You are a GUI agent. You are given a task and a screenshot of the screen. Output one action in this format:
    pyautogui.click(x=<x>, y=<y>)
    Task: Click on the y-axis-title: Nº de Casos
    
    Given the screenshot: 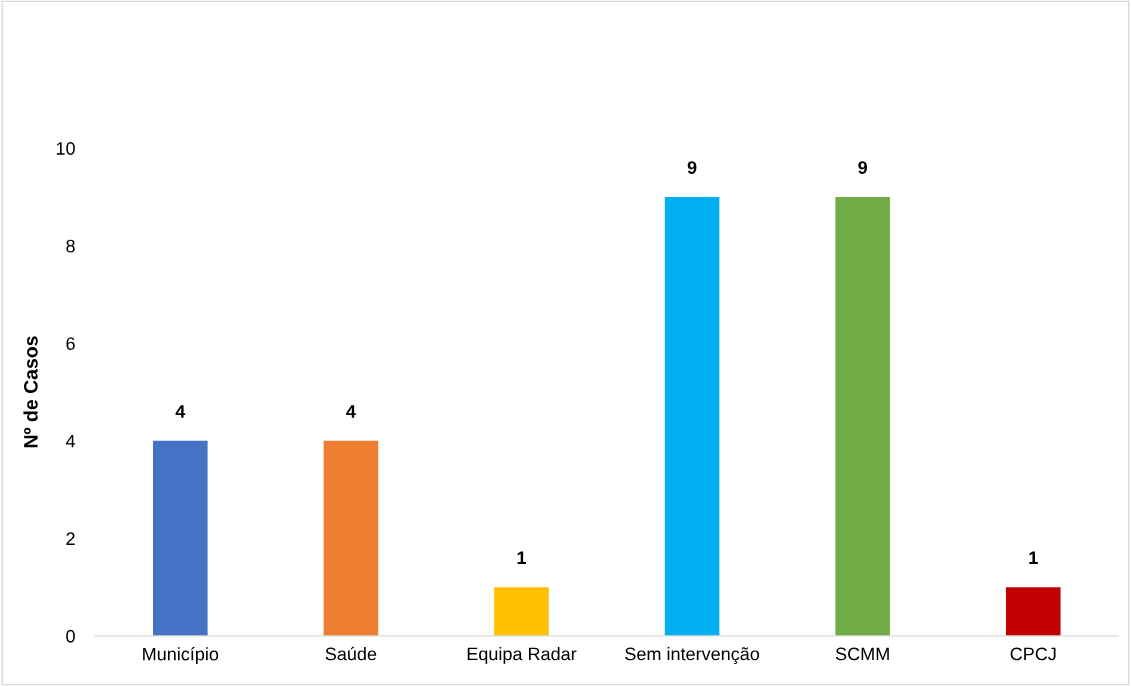 What is the action you would take?
    pyautogui.click(x=30, y=392)
    